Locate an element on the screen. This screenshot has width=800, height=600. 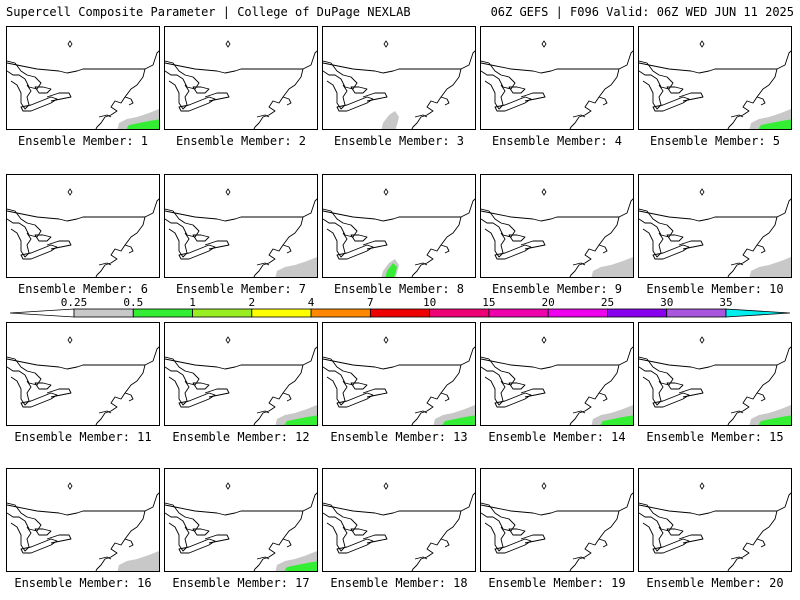
ensemble-member-label: Ensemble Member: 2 is located at coordinates (241, 141).